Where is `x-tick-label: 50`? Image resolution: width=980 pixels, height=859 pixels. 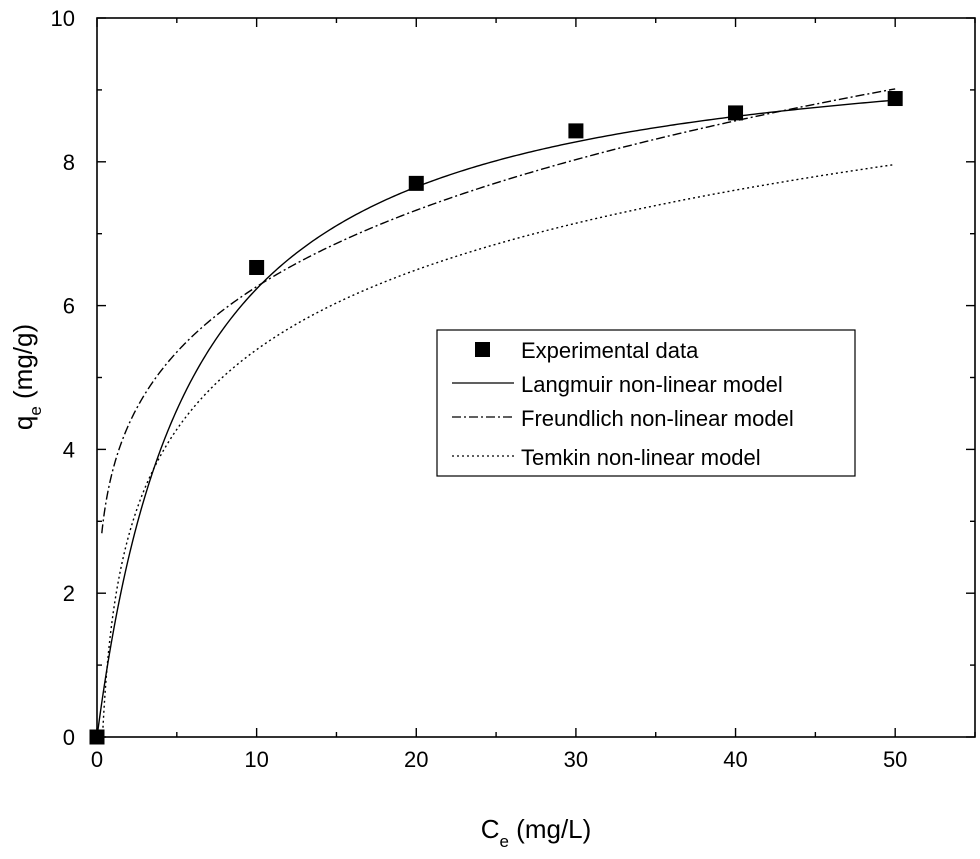
x-tick-label: 50 is located at coordinates (895, 759).